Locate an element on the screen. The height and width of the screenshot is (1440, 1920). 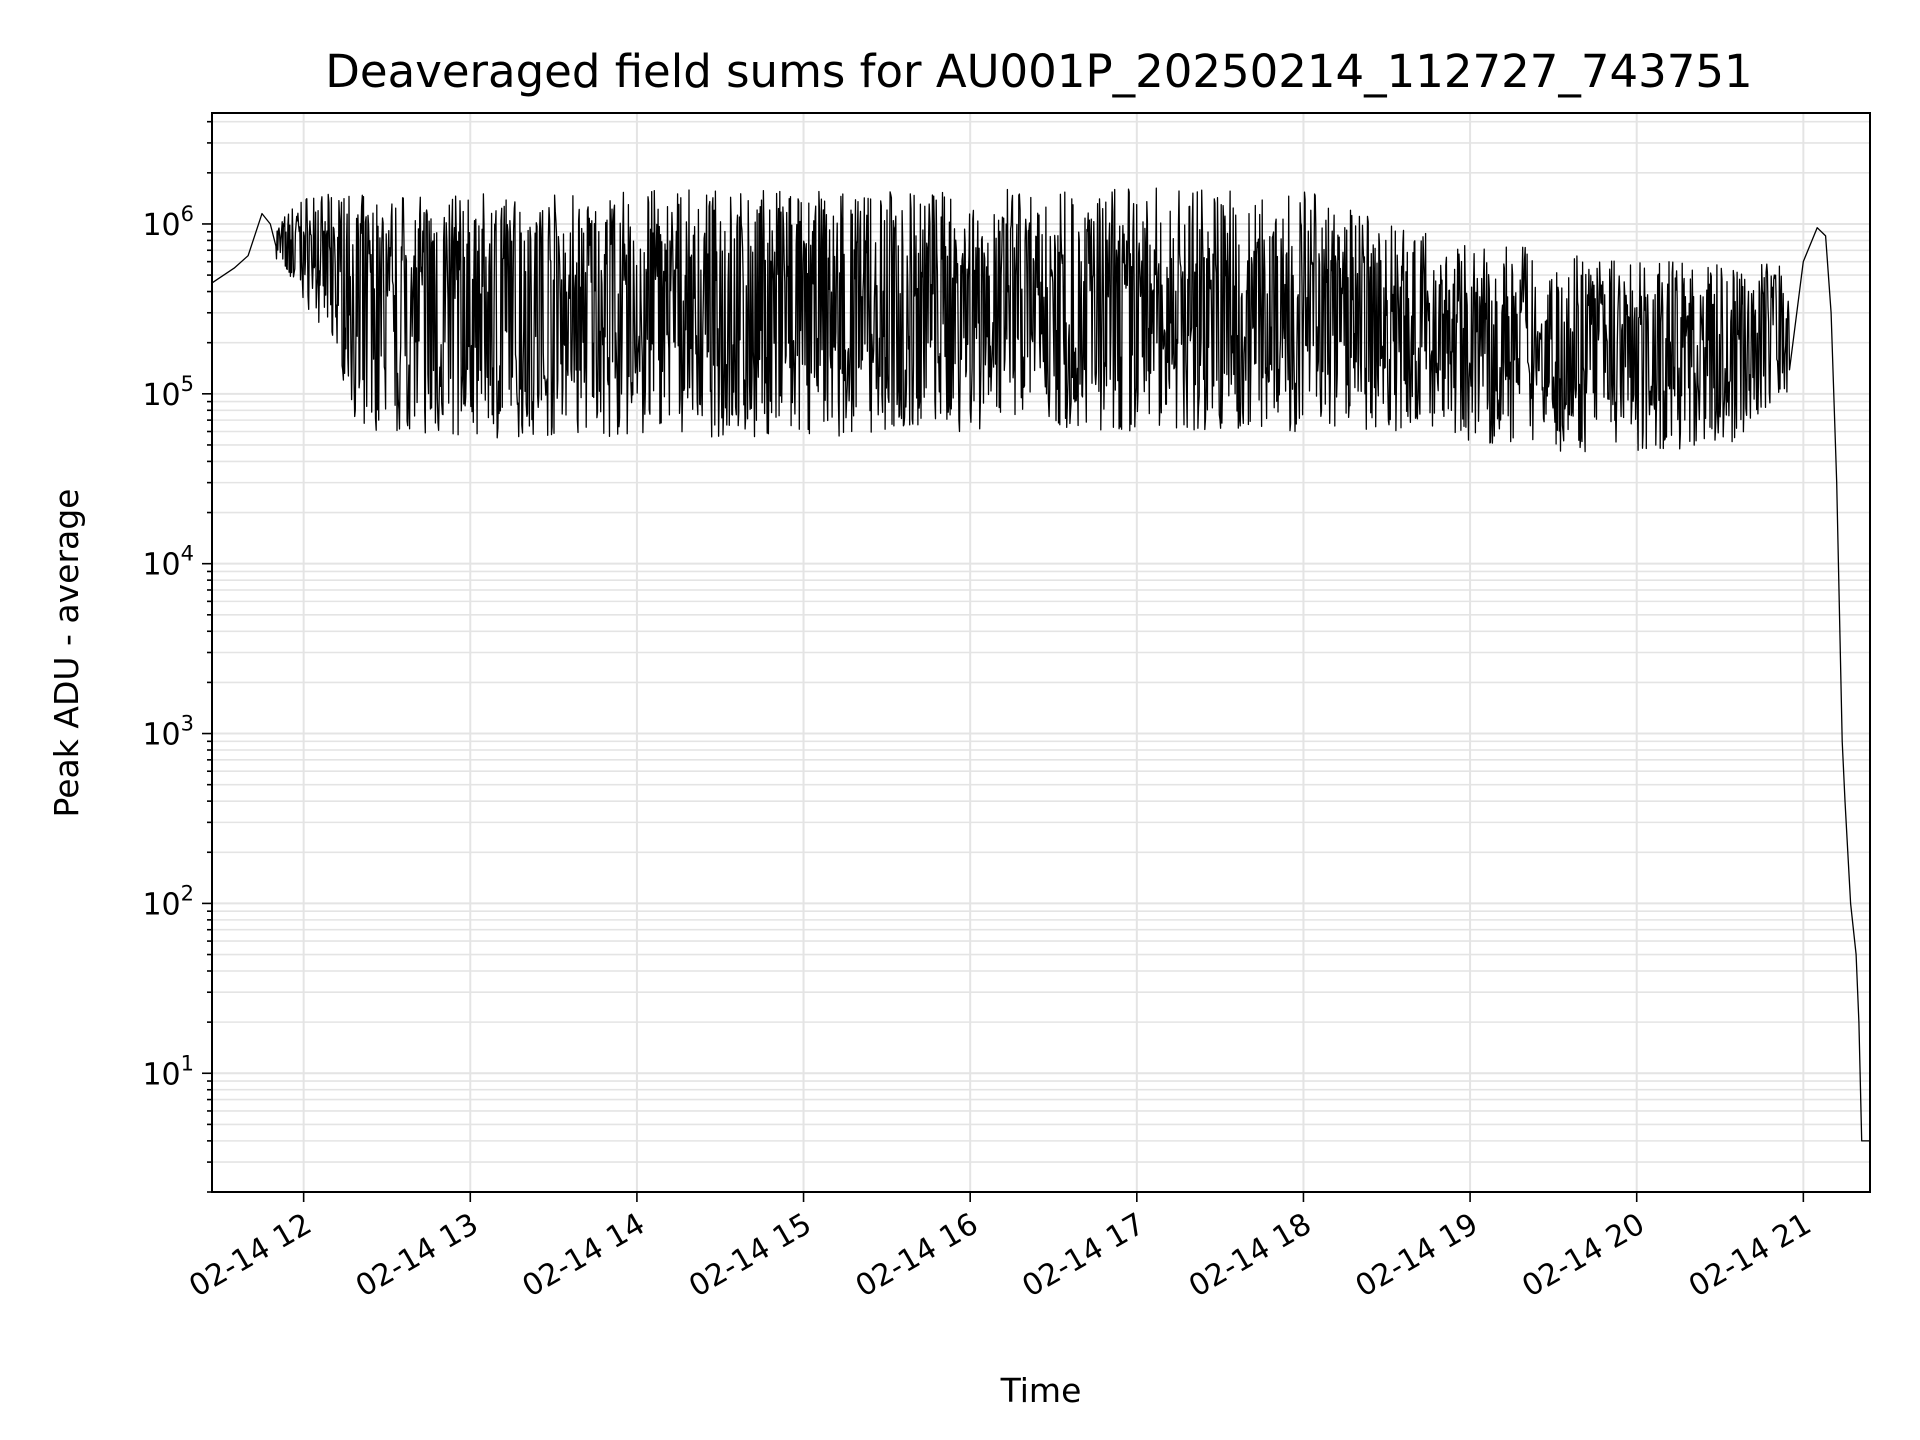
y-tick-label: 10¹ is located at coordinates (168, 1071).